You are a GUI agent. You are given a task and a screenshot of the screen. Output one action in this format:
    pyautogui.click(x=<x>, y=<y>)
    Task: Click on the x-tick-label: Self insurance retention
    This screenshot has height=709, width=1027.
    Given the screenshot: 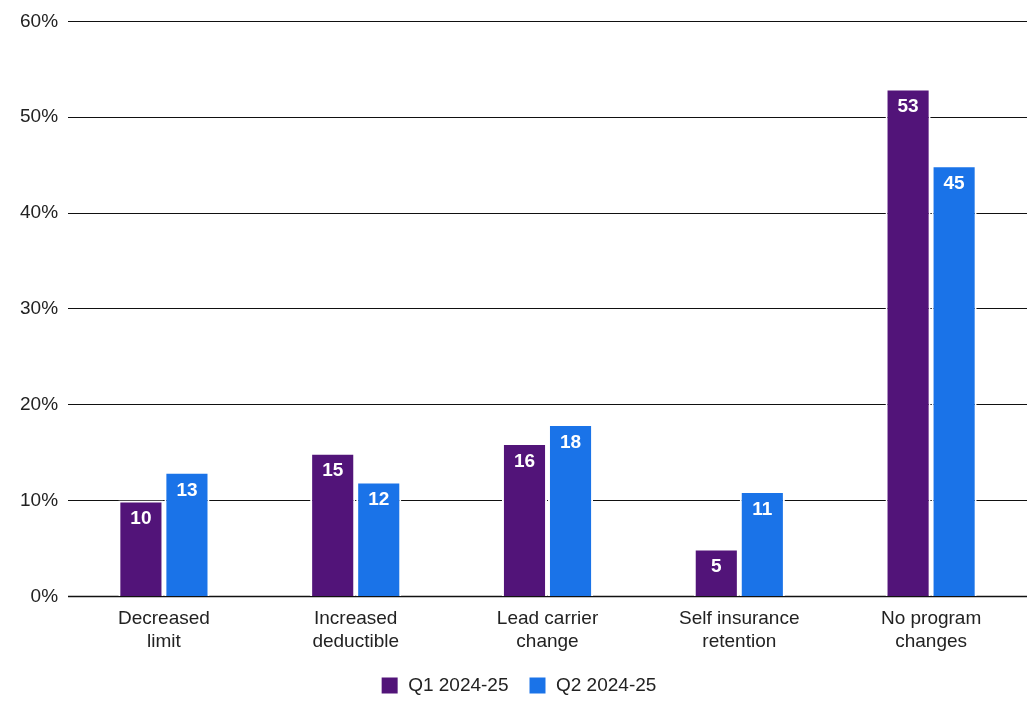 What is the action you would take?
    pyautogui.click(x=739, y=629)
    